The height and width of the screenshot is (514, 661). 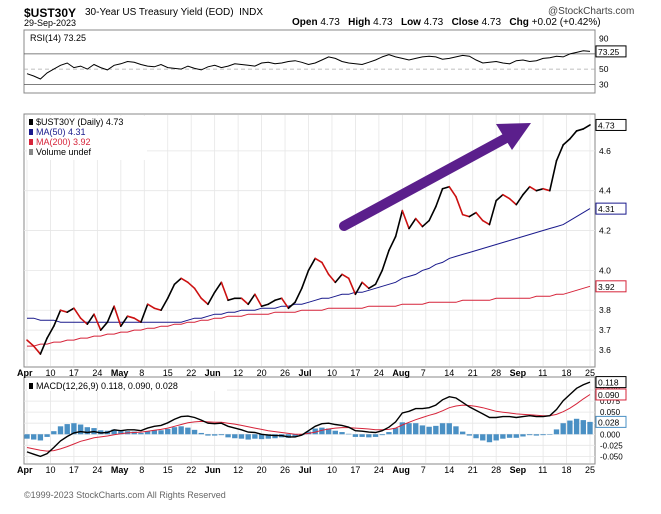 I want to click on signal-last-value: 0.090, so click(x=609, y=395).